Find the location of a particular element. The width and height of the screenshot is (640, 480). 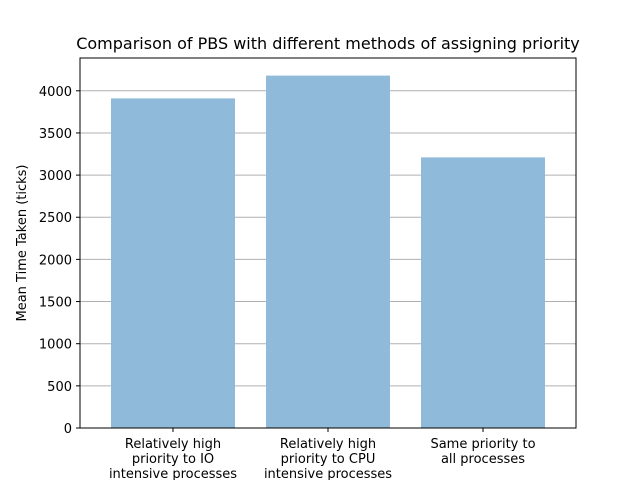

y-tick-label: 2000 is located at coordinates (55, 260).